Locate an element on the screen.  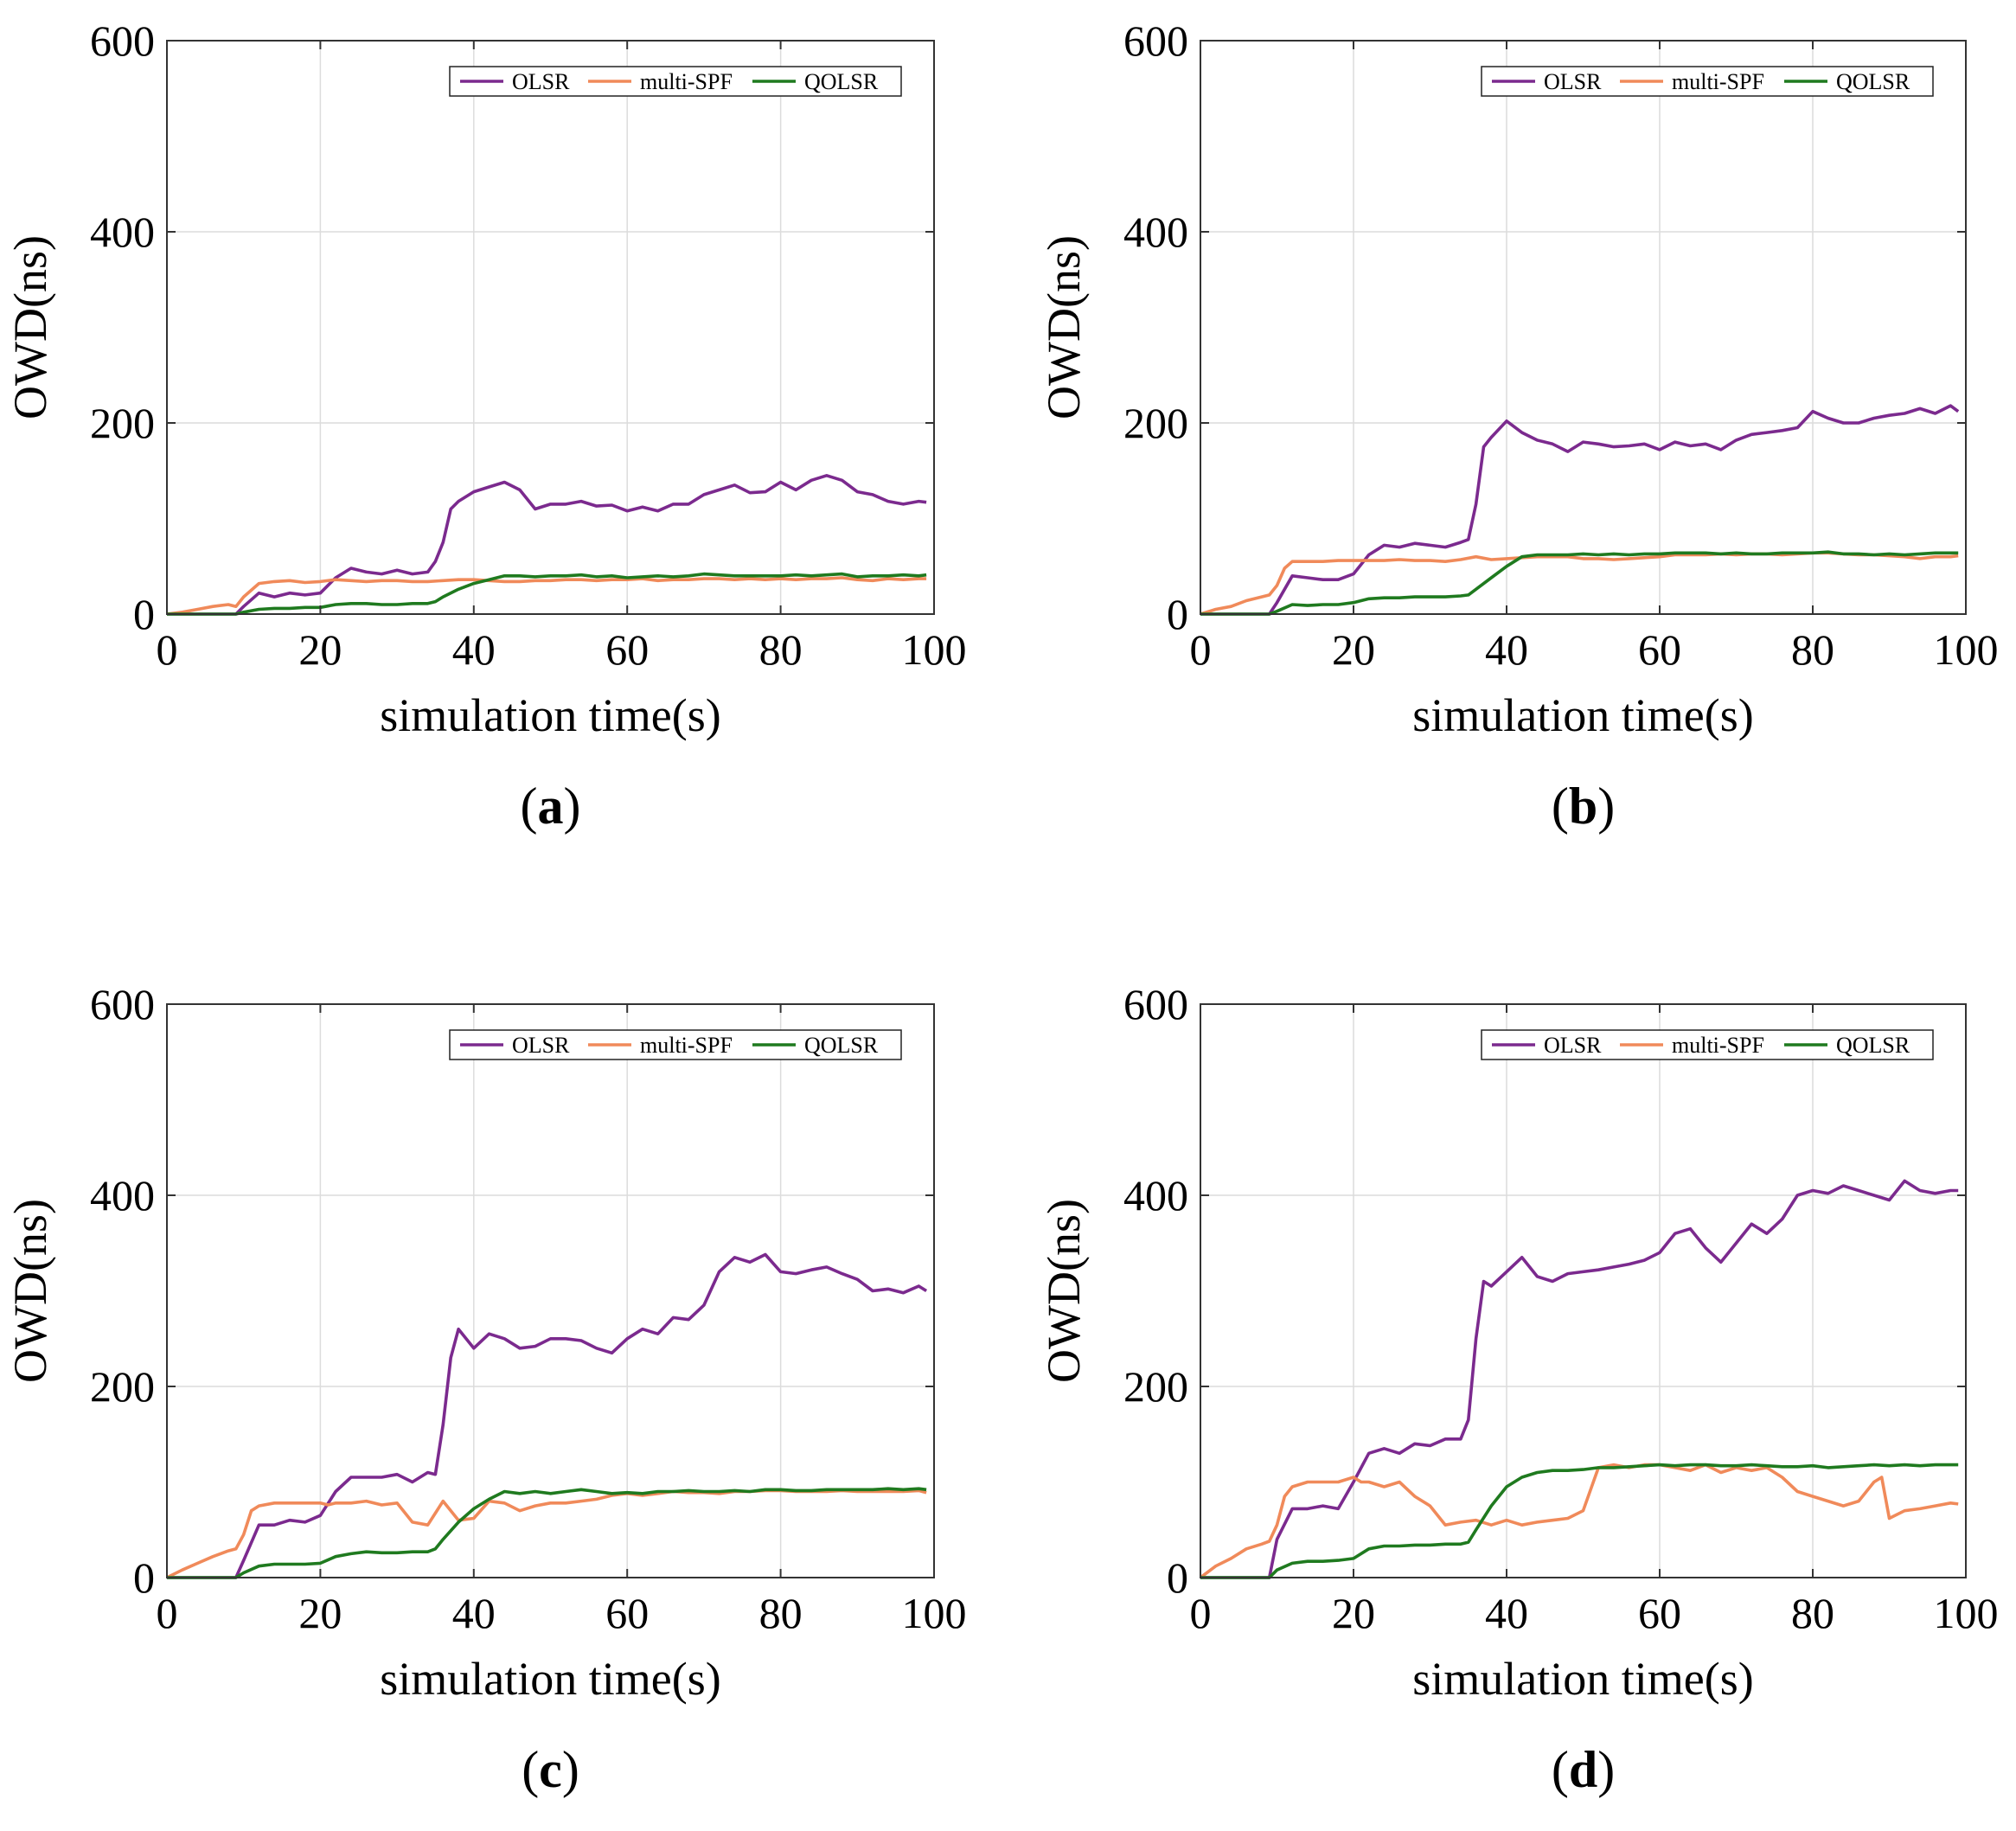
panel-label-letter: d is located at coordinates (1583, 1769).